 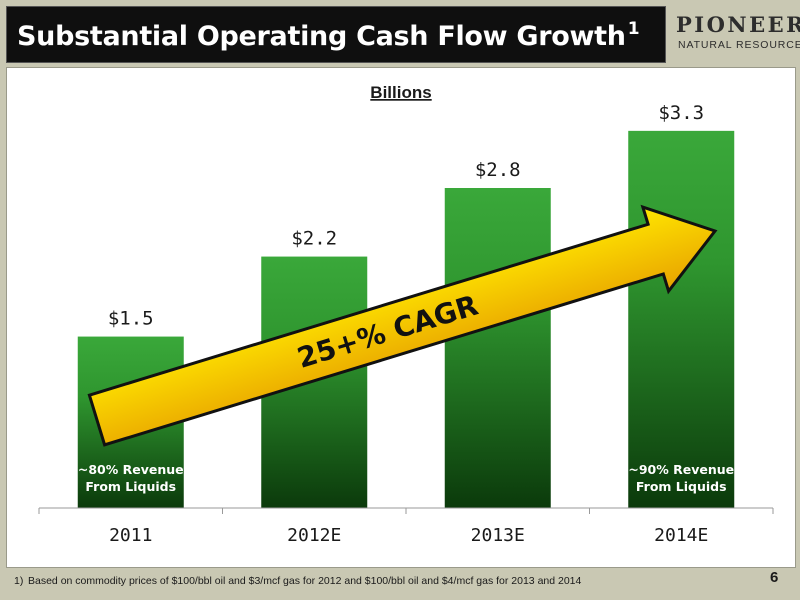 What do you see at coordinates (400, 92) in the screenshot?
I see `chart-subtitle: Billions` at bounding box center [400, 92].